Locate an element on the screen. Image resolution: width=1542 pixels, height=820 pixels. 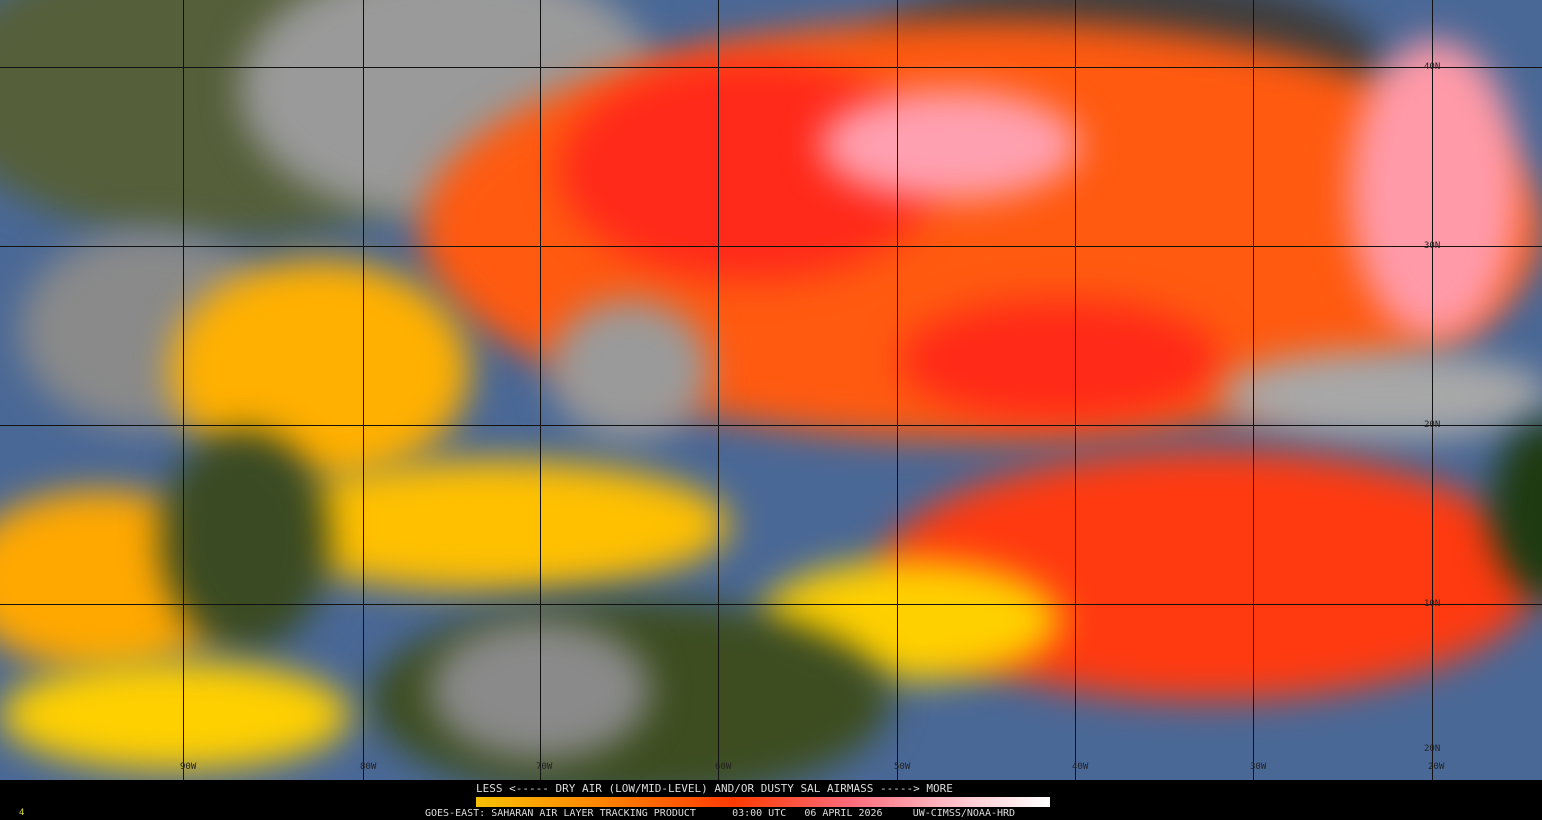
lon-label-30w: 30W is located at coordinates (1258, 767).